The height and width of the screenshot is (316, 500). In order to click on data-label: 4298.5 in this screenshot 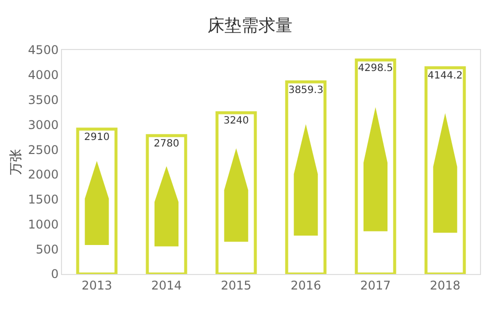, I will do `click(375, 68)`.